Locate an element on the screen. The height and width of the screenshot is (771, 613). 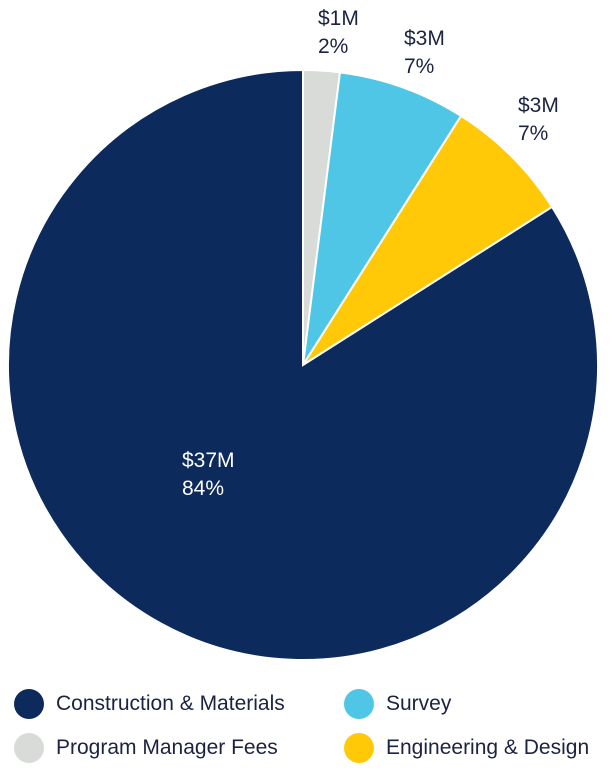
slice-percent-label-engineering-design: 7% is located at coordinates (533, 133).